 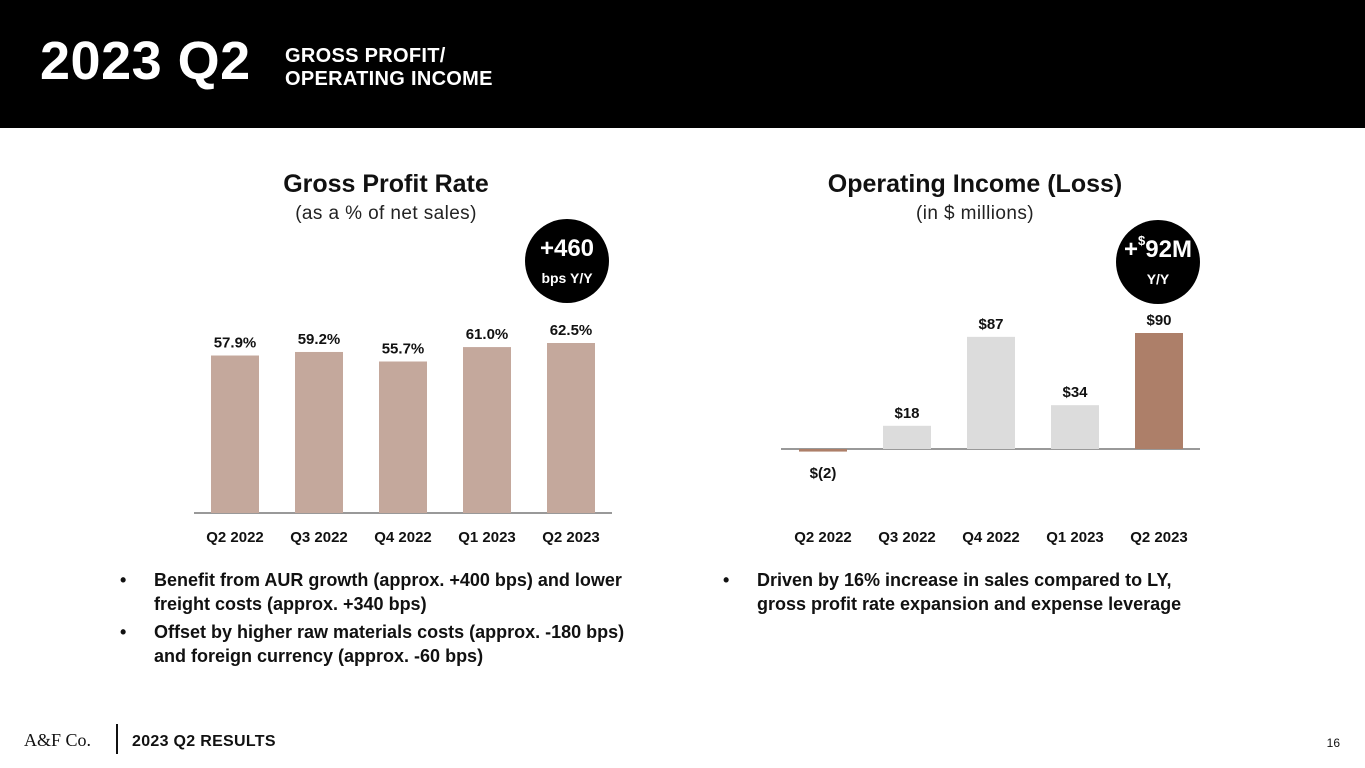 What do you see at coordinates (571, 330) in the screenshot?
I see `gp-data-label: 62.5%` at bounding box center [571, 330].